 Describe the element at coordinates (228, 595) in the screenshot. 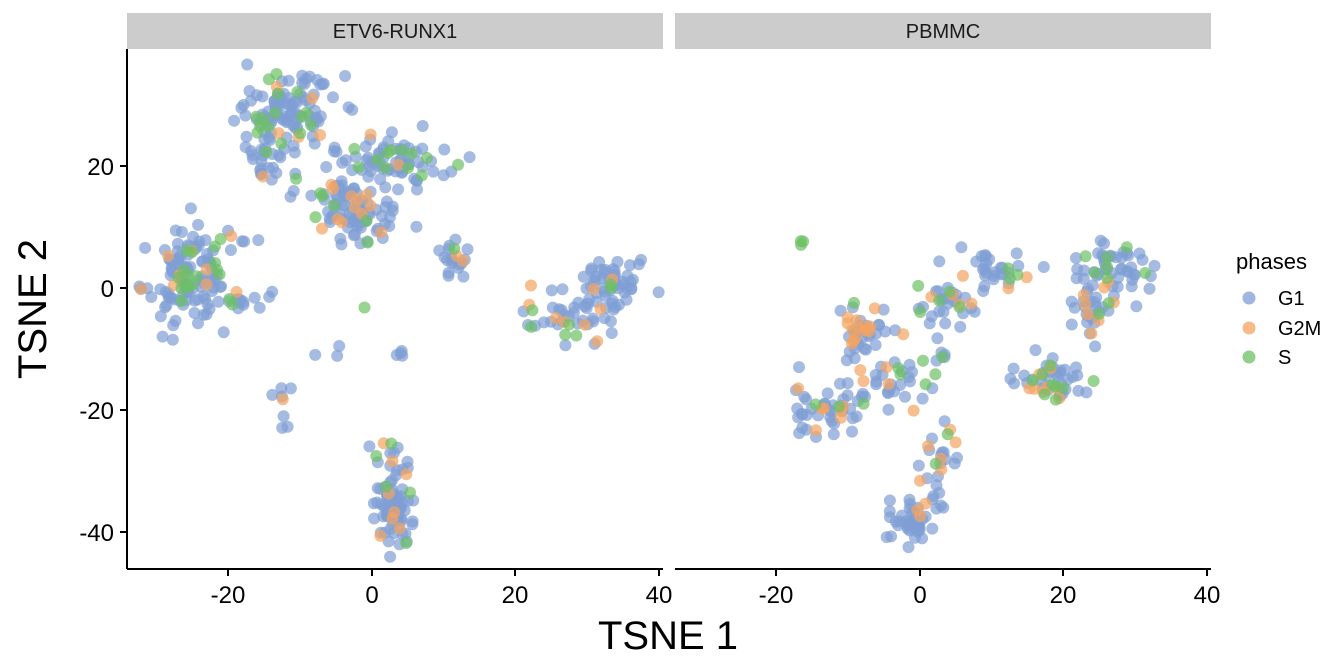

I see `x-tick-label: -20` at that location.